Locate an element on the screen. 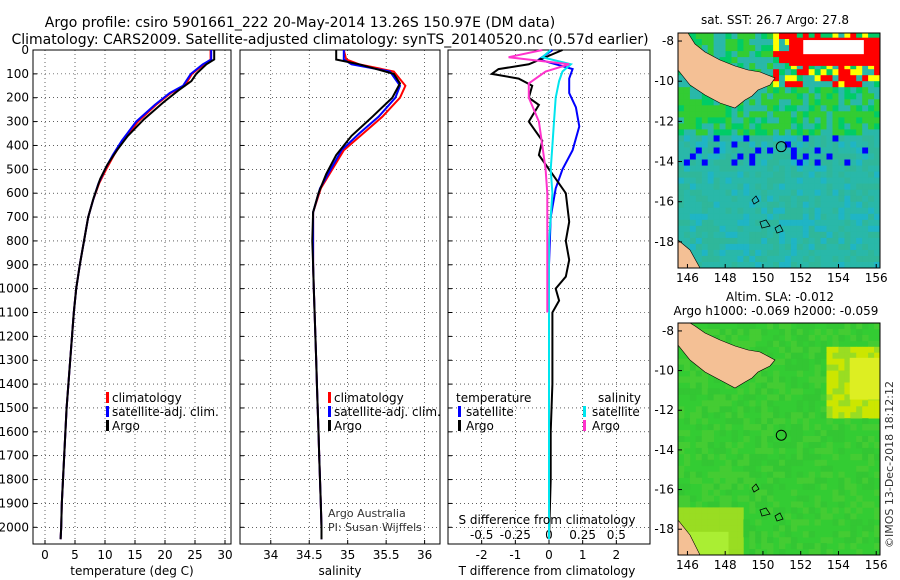 The height and width of the screenshot is (580, 900). map-x-tick-label: 156 is located at coordinates (876, 565).